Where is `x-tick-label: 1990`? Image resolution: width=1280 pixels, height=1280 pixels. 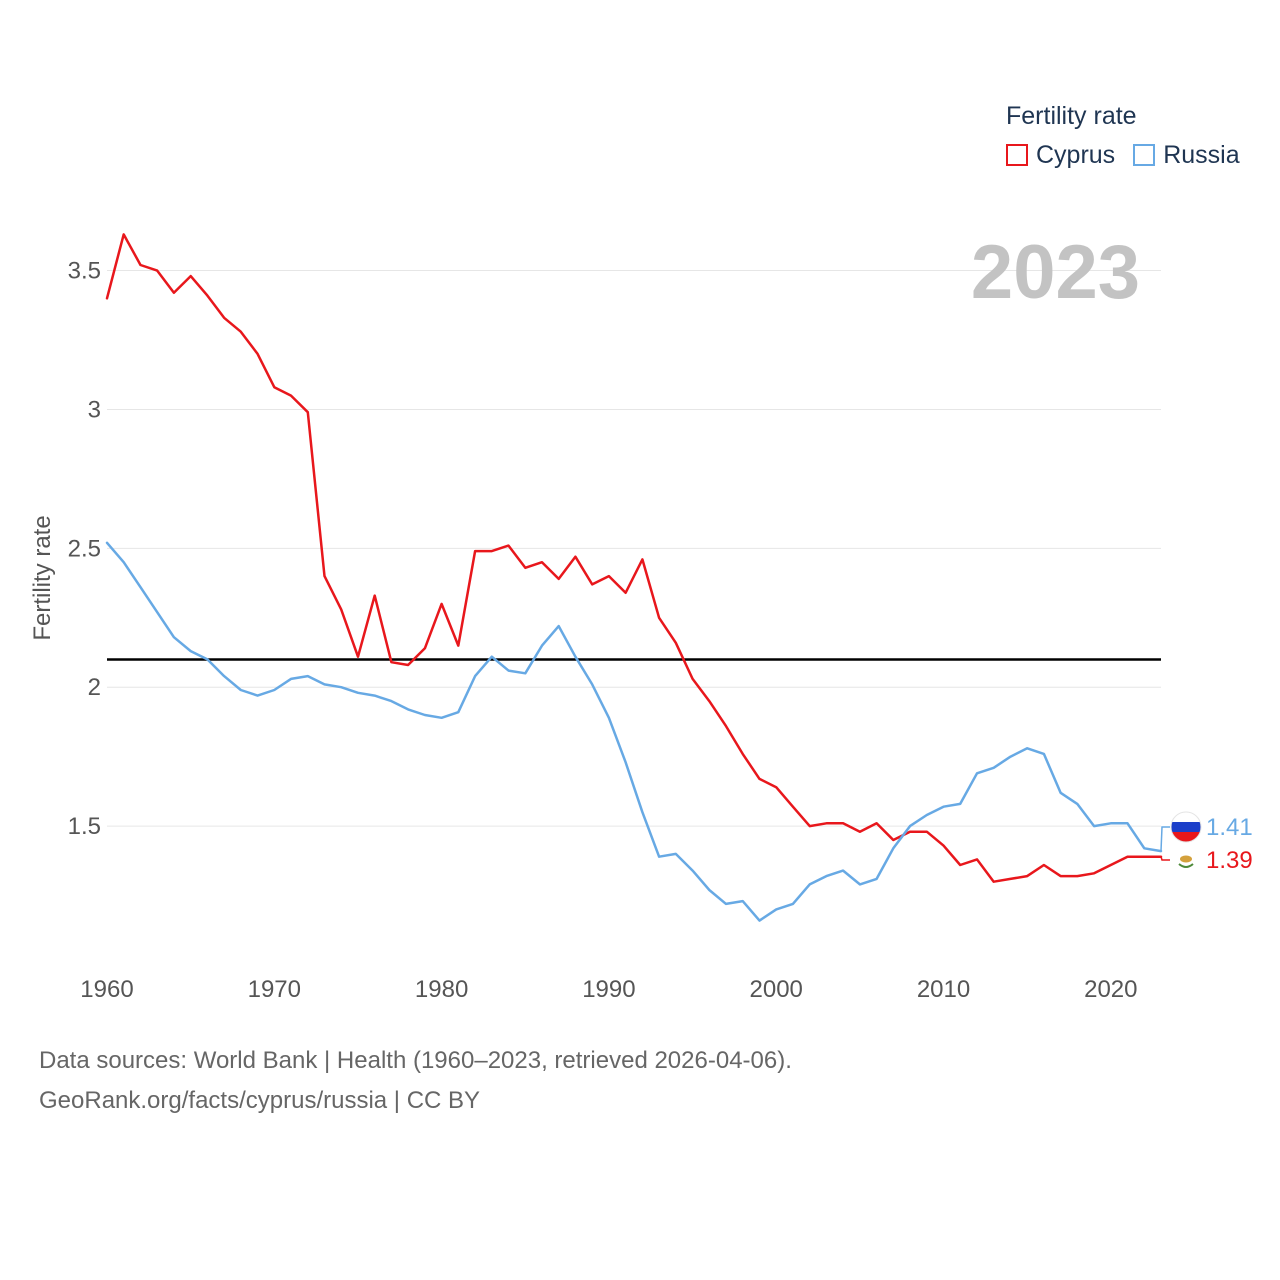 x-tick-label: 1990 is located at coordinates (608, 989).